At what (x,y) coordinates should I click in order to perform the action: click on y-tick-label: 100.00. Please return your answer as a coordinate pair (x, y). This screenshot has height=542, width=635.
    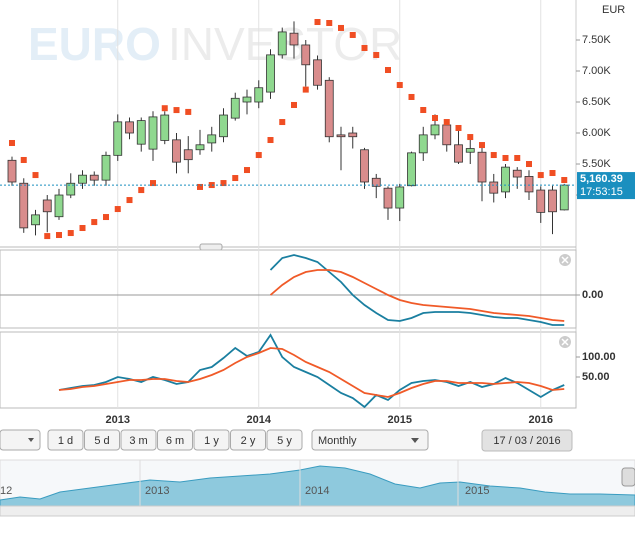
    Looking at the image, I should click on (599, 357).